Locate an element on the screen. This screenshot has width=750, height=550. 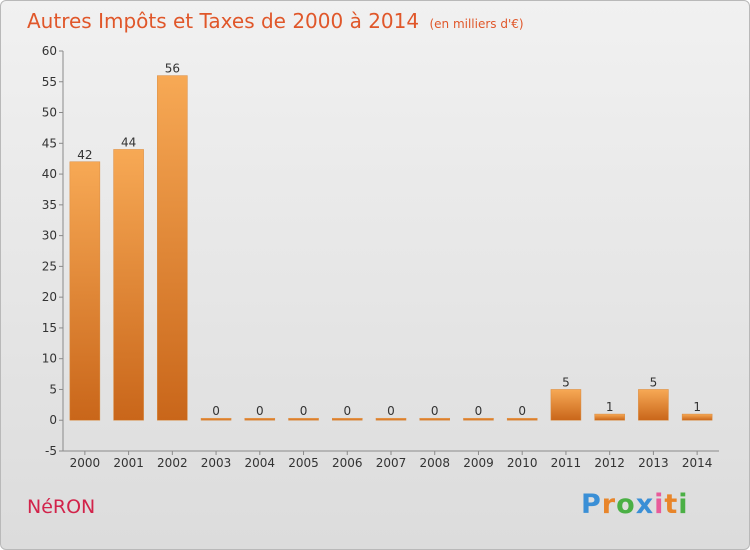
data-label-2012: 1 is located at coordinates (610, 407).